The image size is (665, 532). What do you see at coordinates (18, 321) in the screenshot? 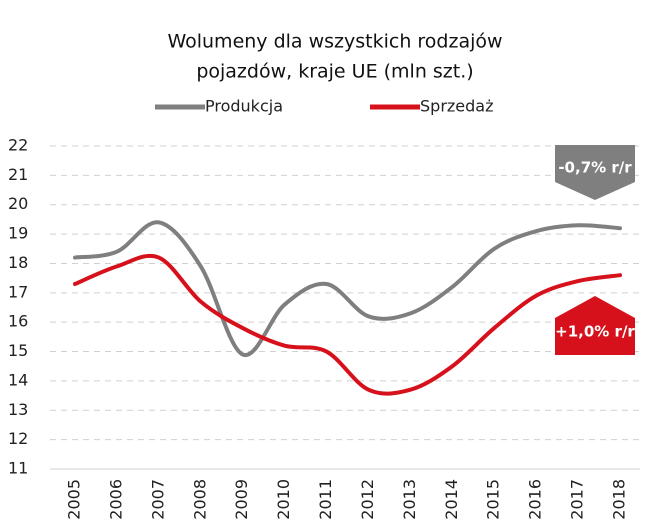
I see `y-tick-label: 16` at bounding box center [18, 321].